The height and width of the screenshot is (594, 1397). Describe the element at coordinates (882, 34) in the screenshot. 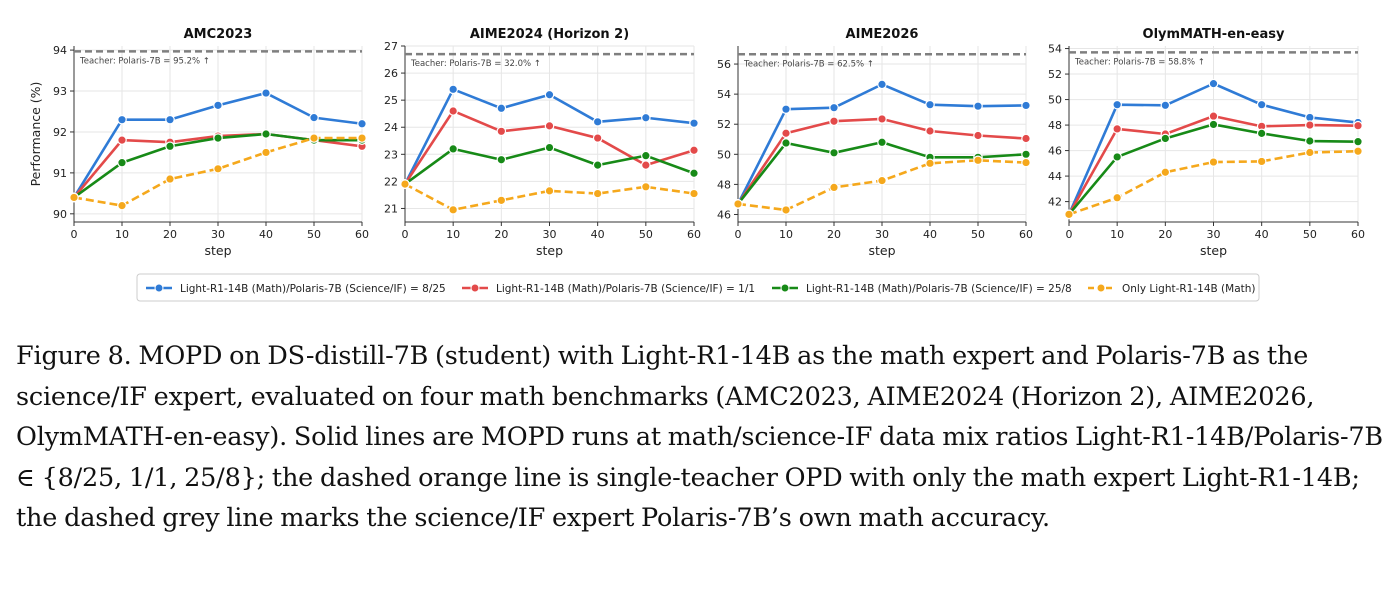

I see `chart-title: AIME2026` at that location.